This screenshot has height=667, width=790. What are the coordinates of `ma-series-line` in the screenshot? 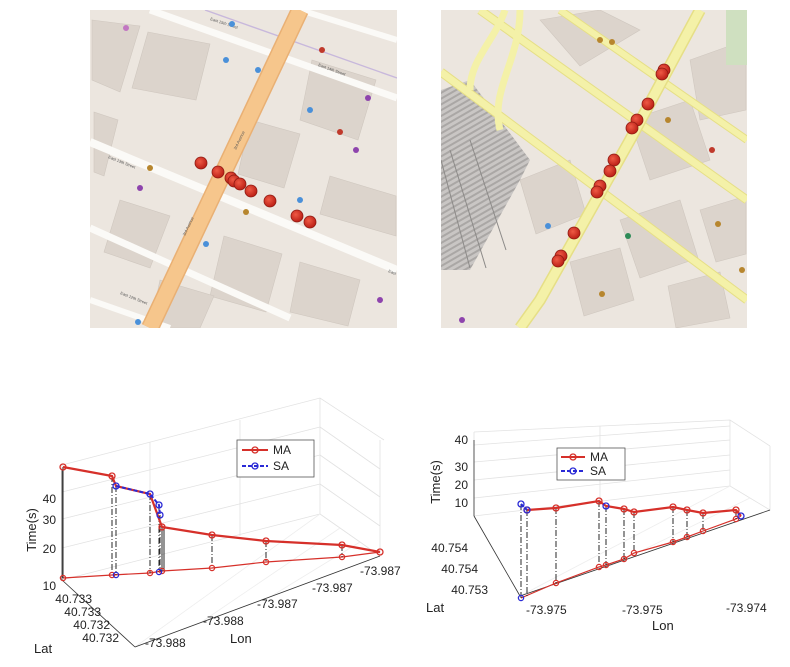 It's located at (634, 508).